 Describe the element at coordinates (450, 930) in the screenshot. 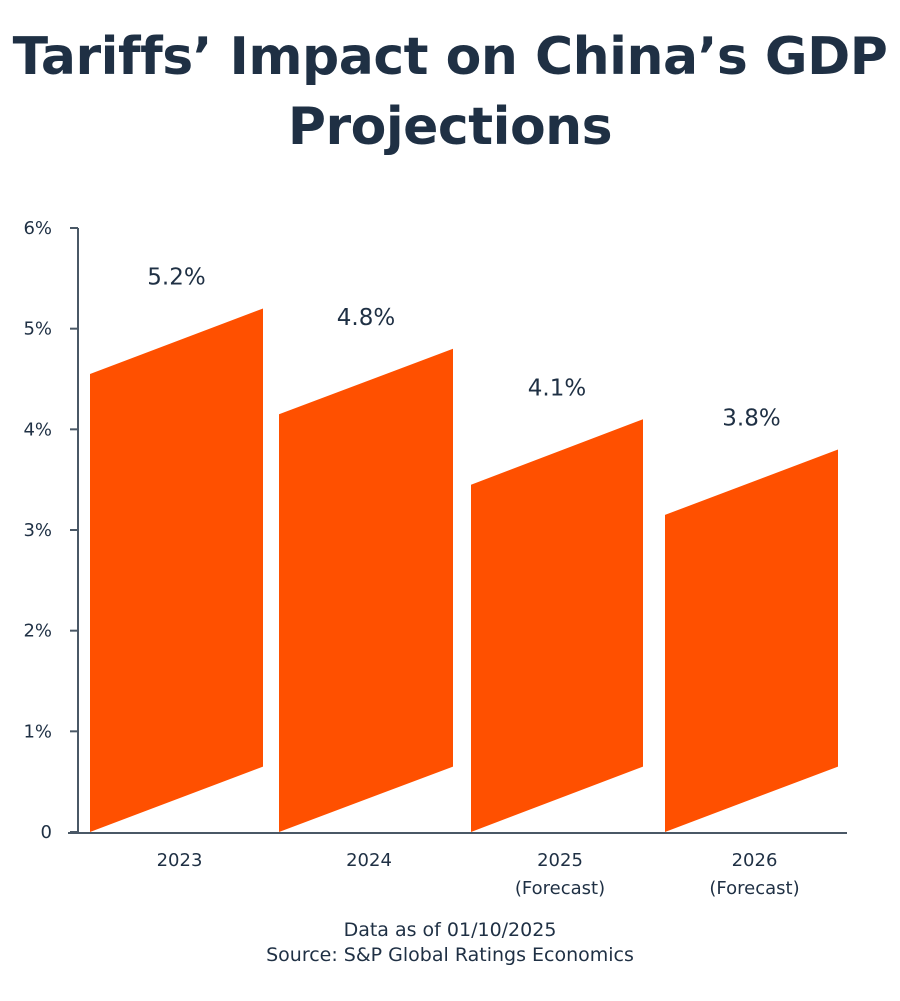

I see `data-date-note: Data as of 01/10/2025` at that location.